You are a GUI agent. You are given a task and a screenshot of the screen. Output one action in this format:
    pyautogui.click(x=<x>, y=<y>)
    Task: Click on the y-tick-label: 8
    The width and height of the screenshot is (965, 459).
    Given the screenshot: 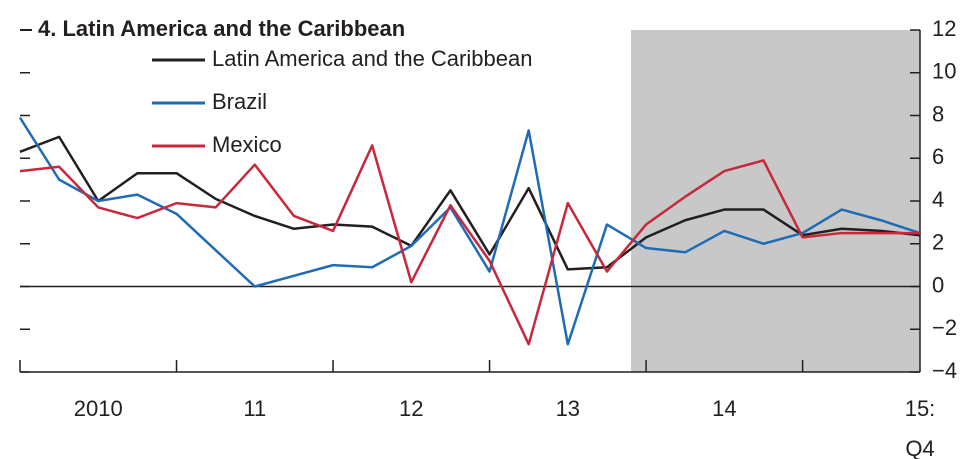 What is the action you would take?
    pyautogui.click(x=938, y=113)
    